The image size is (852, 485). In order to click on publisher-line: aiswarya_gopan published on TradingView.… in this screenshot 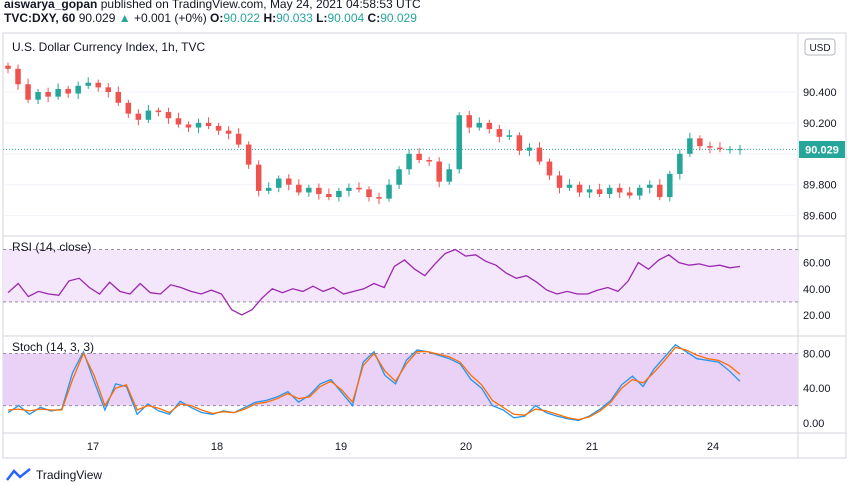, I will do `click(212, 5)`.